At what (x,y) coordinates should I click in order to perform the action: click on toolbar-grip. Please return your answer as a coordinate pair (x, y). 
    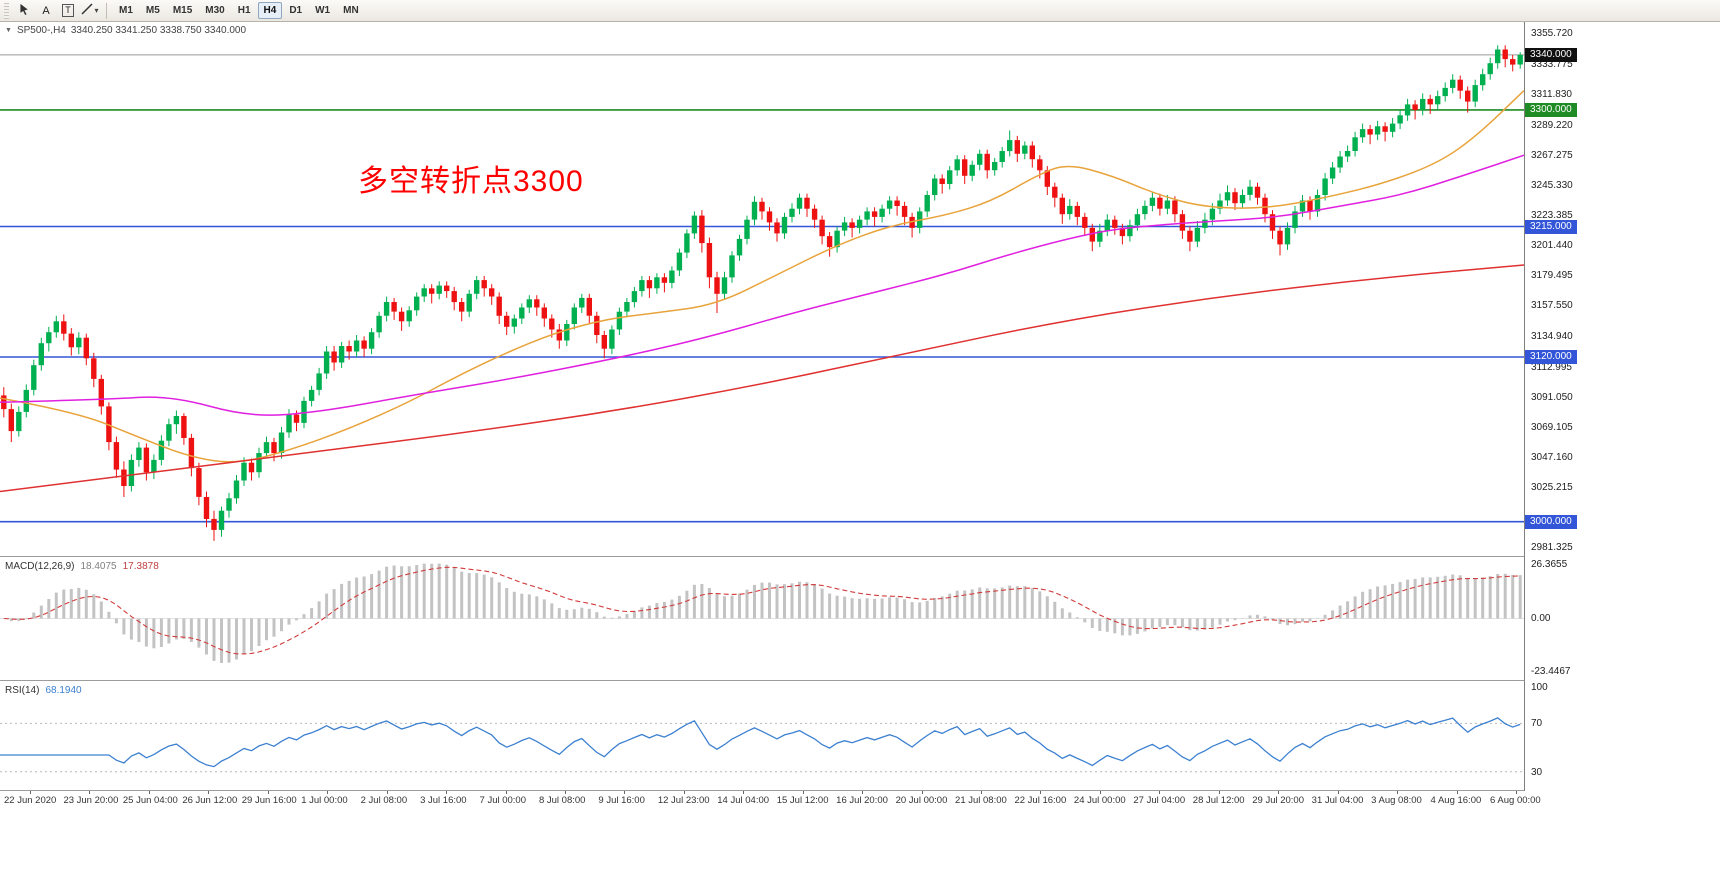
    Looking at the image, I should click on (6, 10).